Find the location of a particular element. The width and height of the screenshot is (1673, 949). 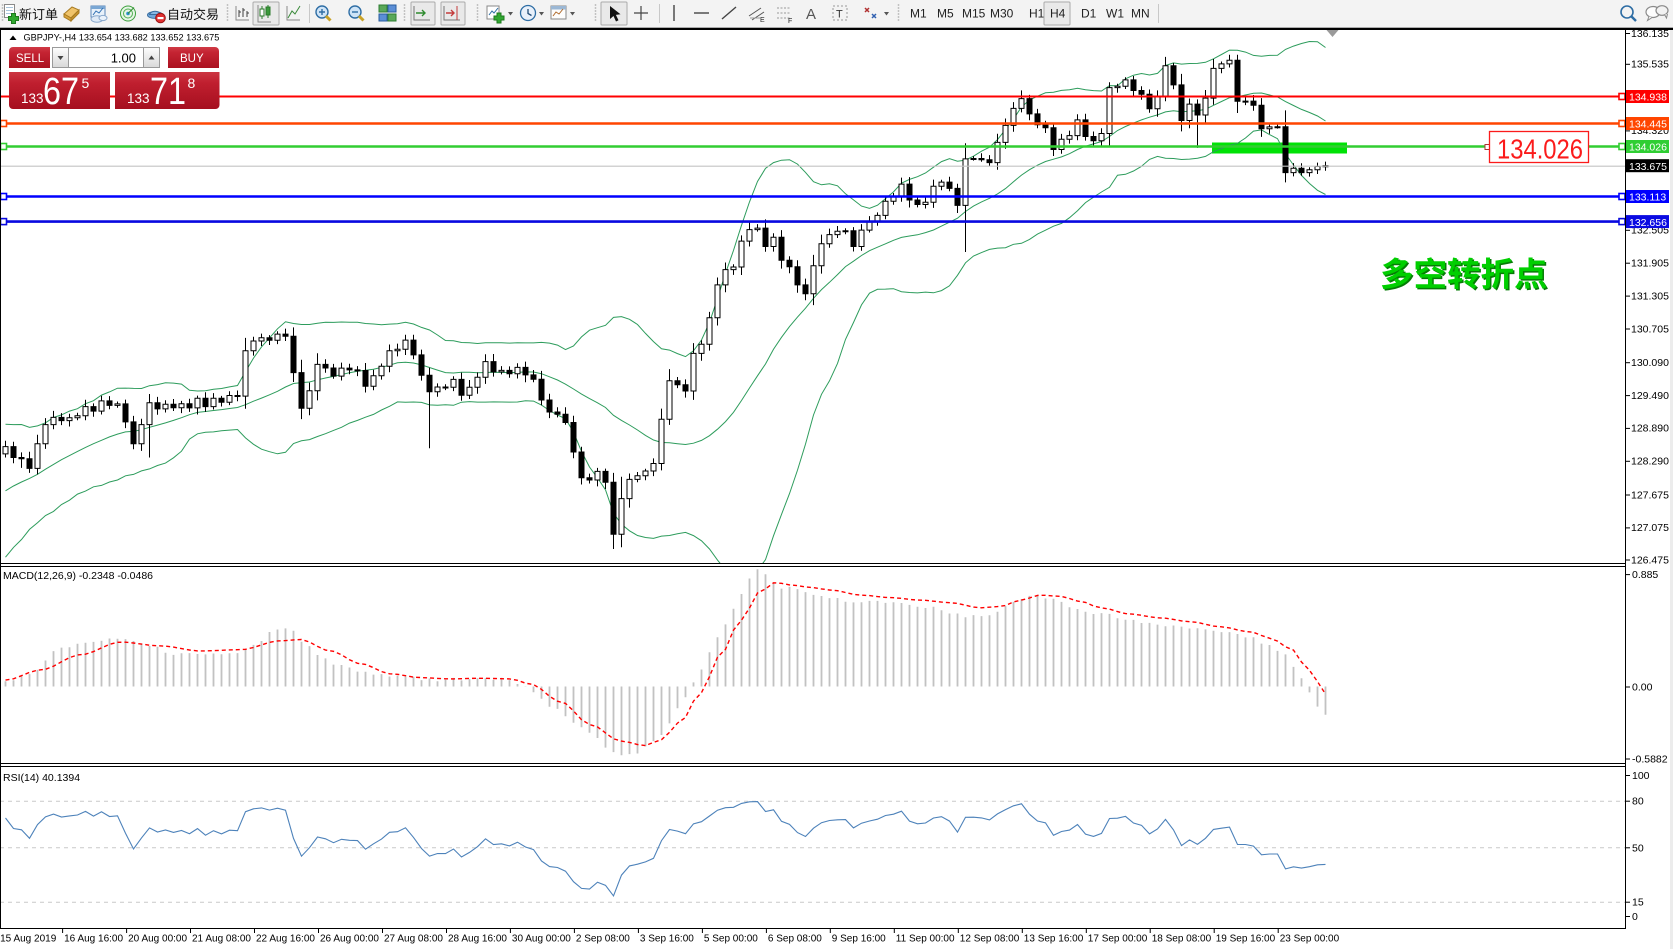

svg-text: 131.905 is located at coordinates (1650, 264).